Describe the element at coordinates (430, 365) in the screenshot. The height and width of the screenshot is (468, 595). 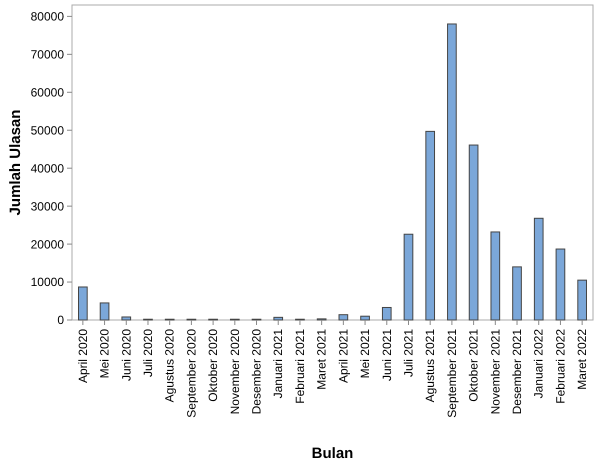
I see `x-tick-label: Agustus 2021` at that location.